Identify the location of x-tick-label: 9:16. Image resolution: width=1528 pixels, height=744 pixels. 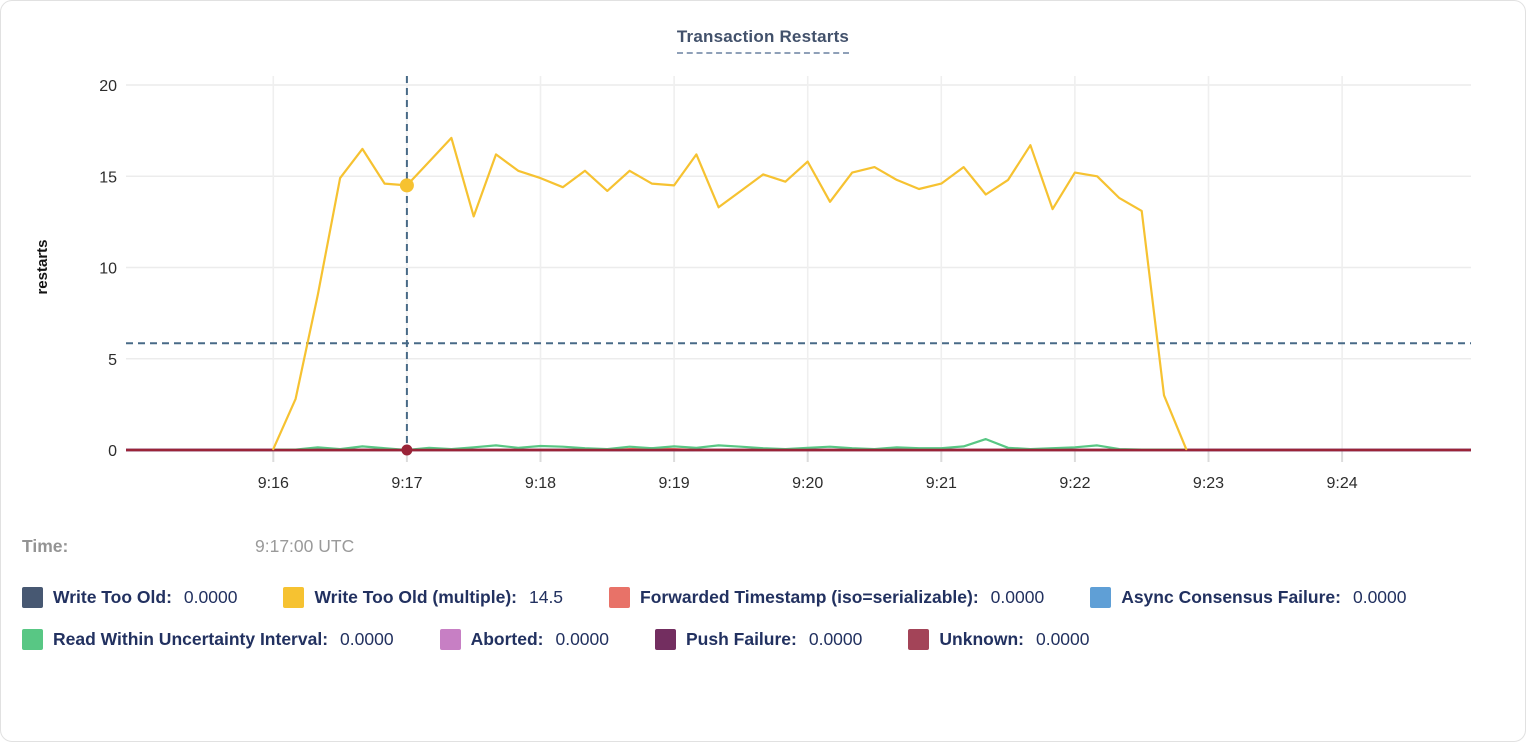
(273, 483).